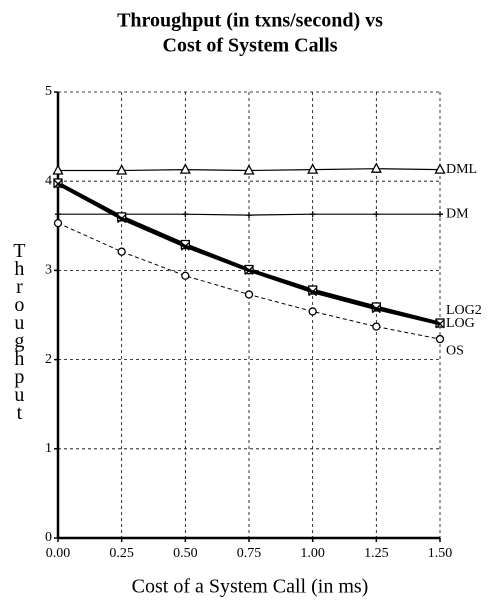  I want to click on x-tick-label: 1.25, so click(376, 553).